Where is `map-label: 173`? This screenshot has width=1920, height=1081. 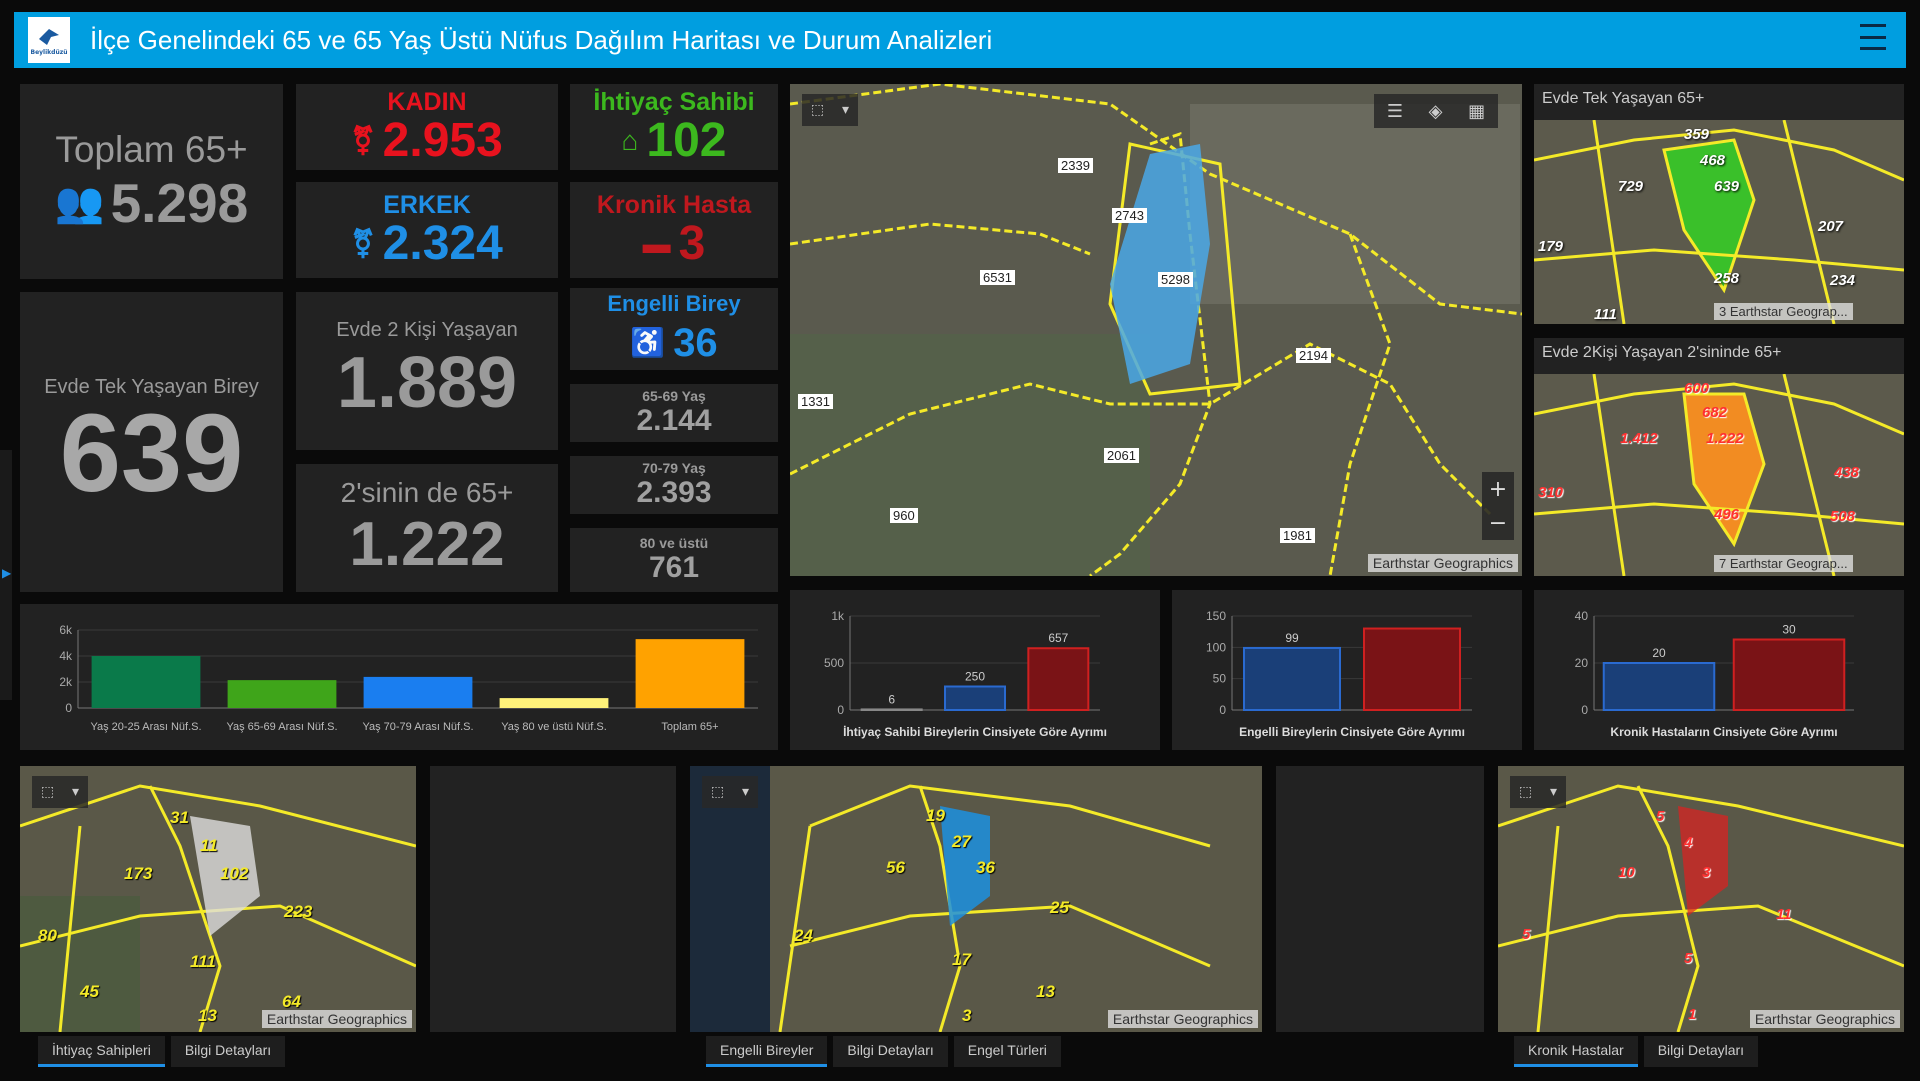
map-label: 173 is located at coordinates (138, 873).